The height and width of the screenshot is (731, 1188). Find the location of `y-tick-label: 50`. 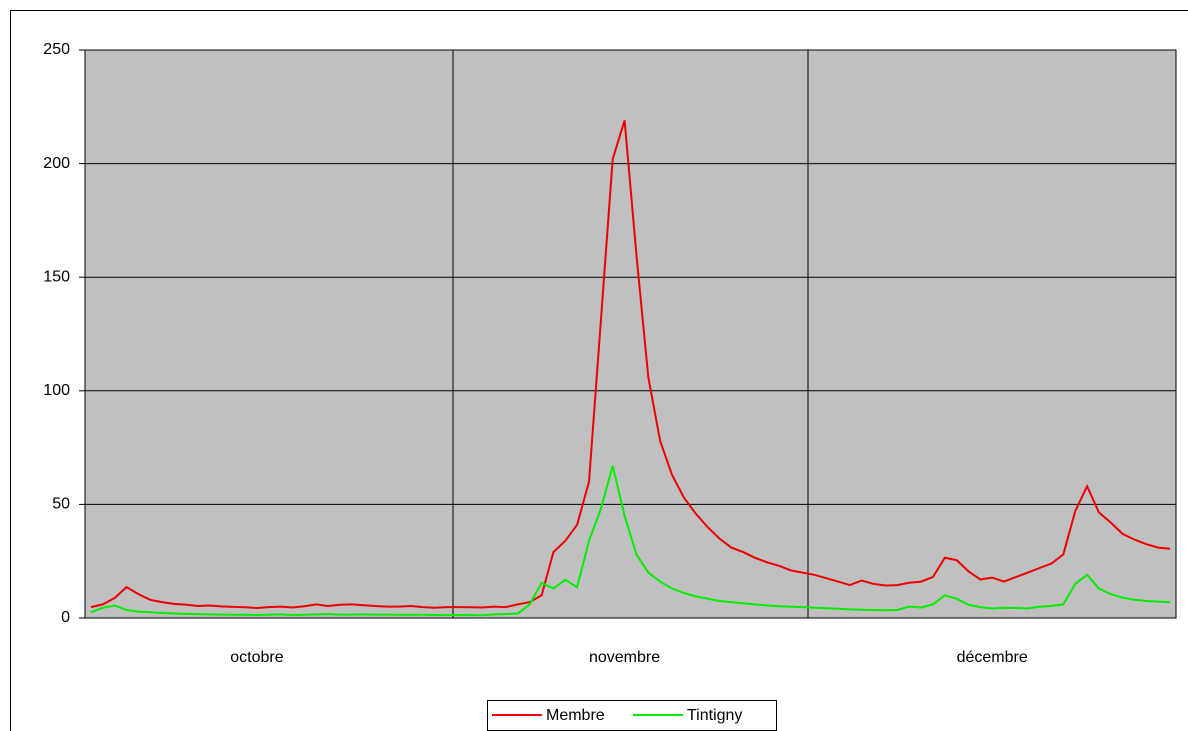

y-tick-label: 50 is located at coordinates (61, 504).